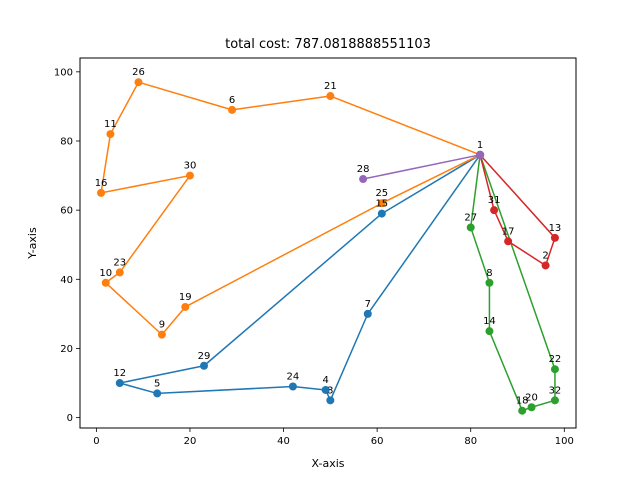 This screenshot has width=640, height=480. What do you see at coordinates (333, 437) in the screenshot?
I see `x-axis-ticks: 0 20 40 60 80 100` at bounding box center [333, 437].